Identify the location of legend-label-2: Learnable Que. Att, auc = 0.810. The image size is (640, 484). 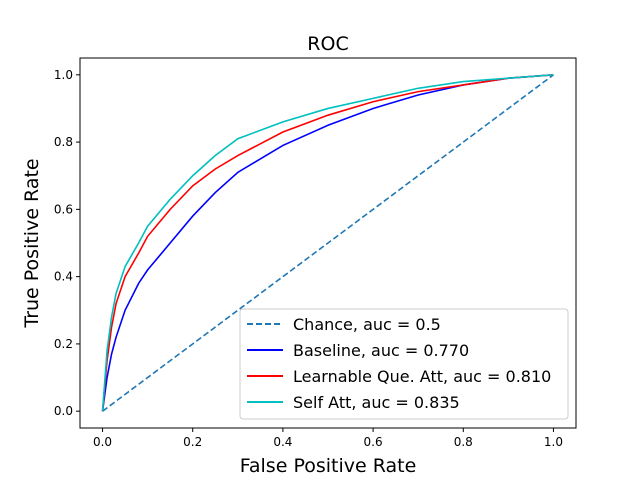
(422, 376).